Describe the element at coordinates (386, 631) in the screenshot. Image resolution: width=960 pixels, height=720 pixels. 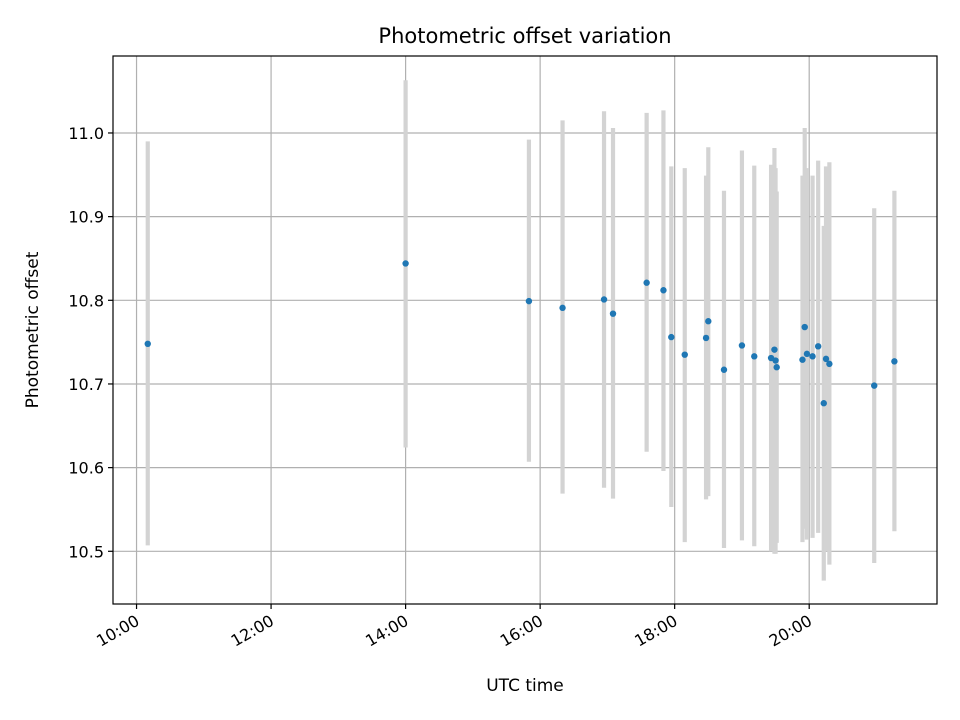
I see `x-tick-label: 14:00` at that location.